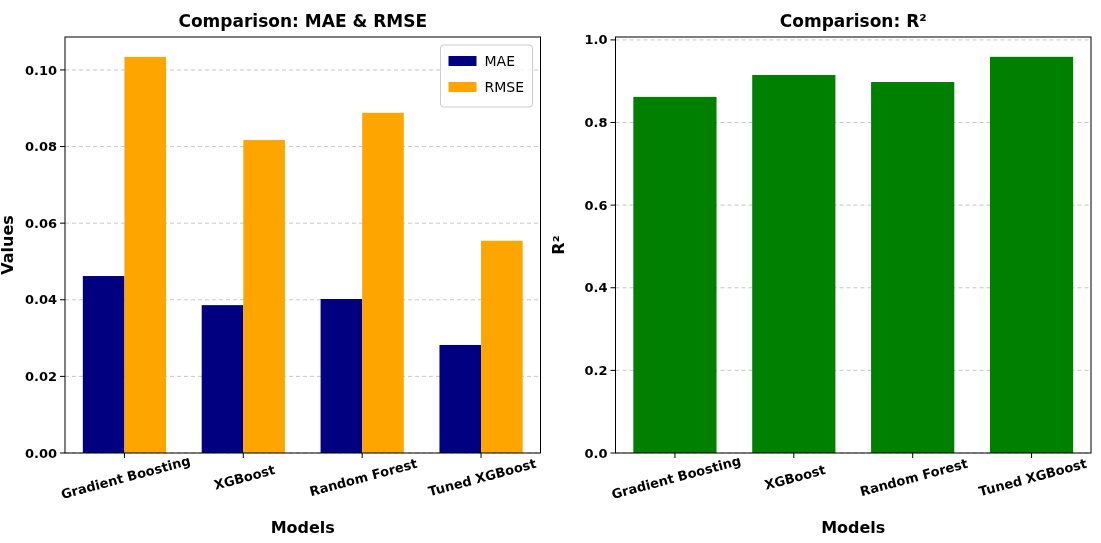 The image size is (1101, 543). Describe the element at coordinates (853, 21) in the screenshot. I see `chart-title: Comparison: R²` at that location.